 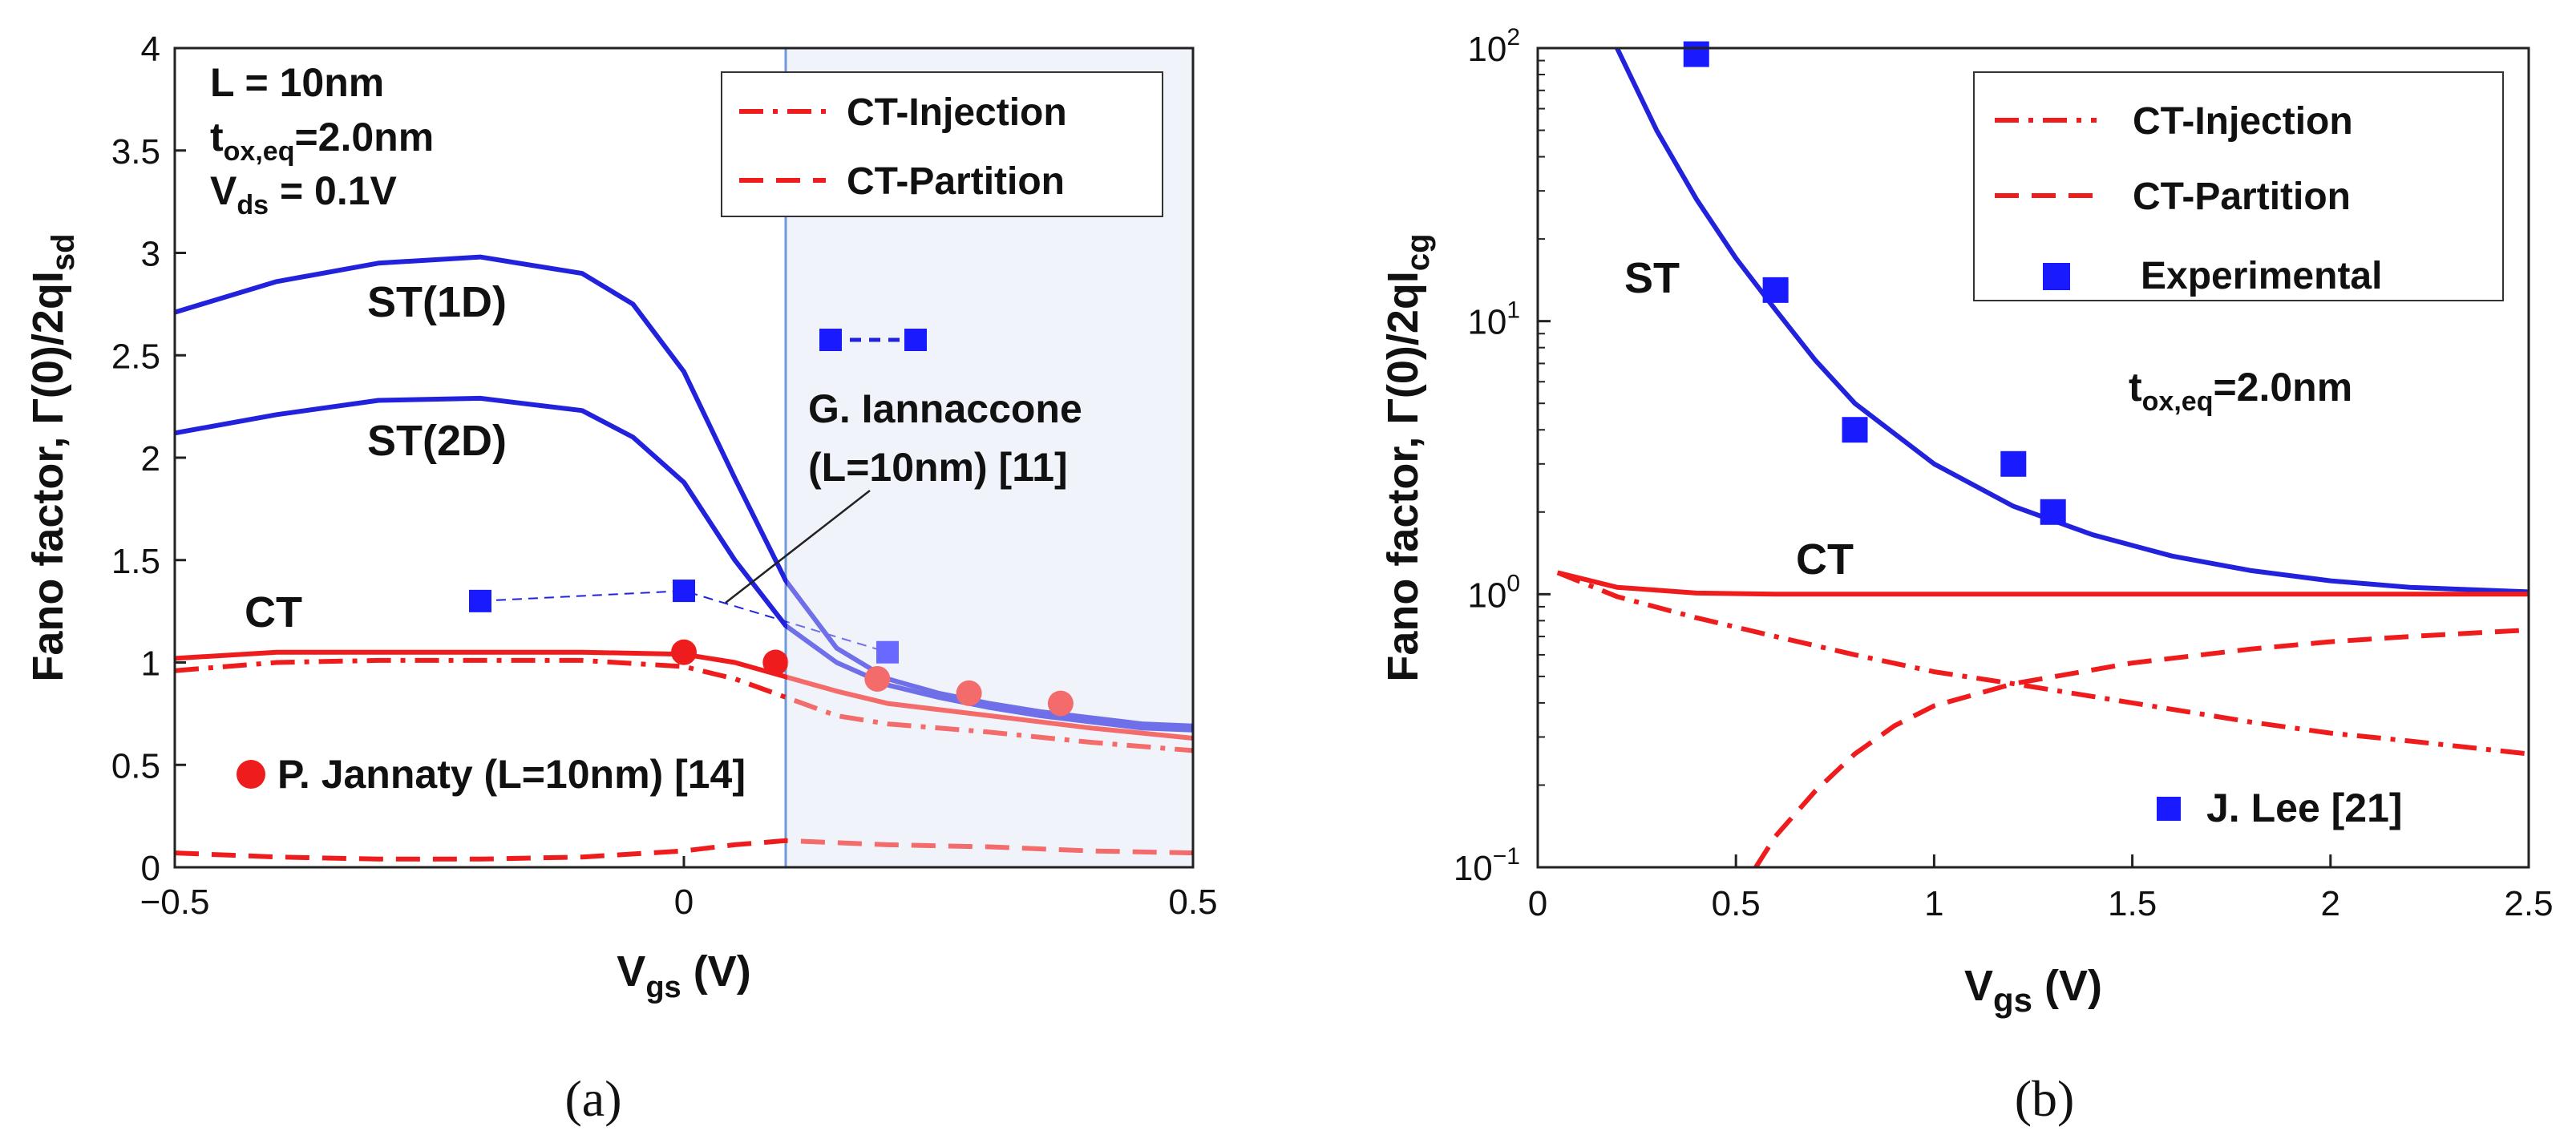 I want to click on iannaccone-label-line1: G. Iannaccone, so click(x=945, y=408).